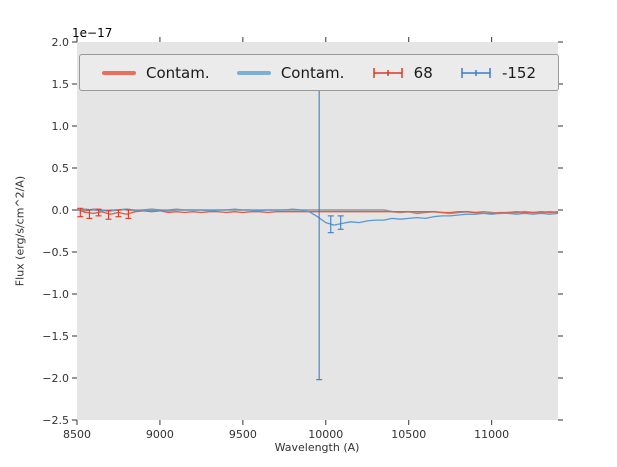 The image size is (617, 467). I want to click on y-tick-label: 0.5, so click(61, 168).